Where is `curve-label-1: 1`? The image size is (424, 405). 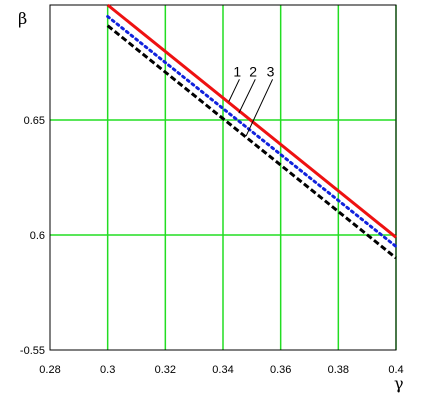 curve-label-1: 1 is located at coordinates (237, 71).